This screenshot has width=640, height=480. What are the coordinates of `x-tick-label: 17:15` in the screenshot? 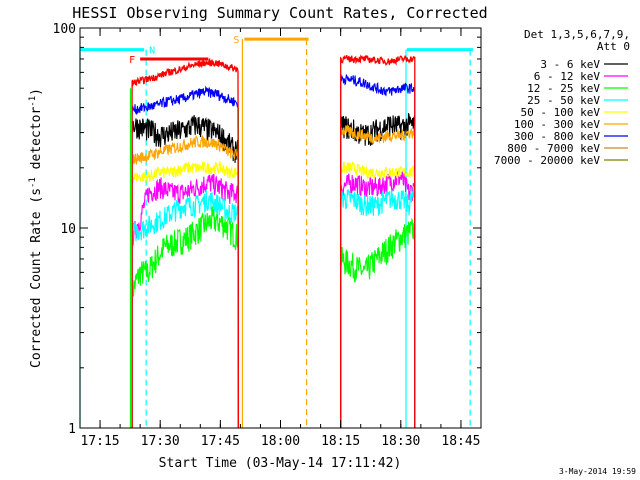 It's located at (99, 441).